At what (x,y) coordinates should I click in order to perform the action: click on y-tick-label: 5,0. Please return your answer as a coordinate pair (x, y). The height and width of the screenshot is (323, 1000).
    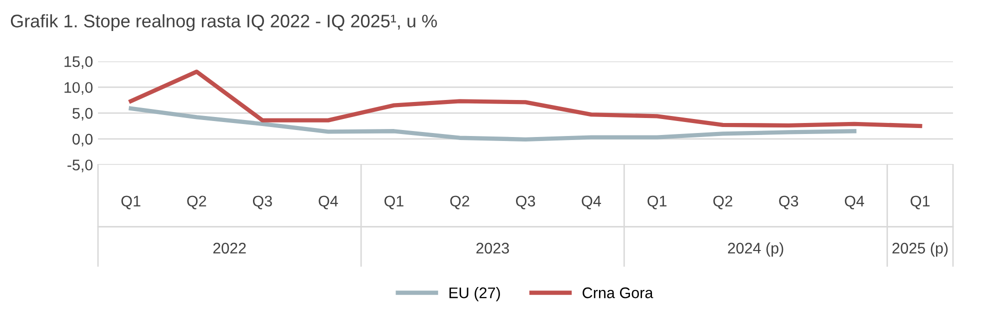
    Looking at the image, I should click on (82, 114).